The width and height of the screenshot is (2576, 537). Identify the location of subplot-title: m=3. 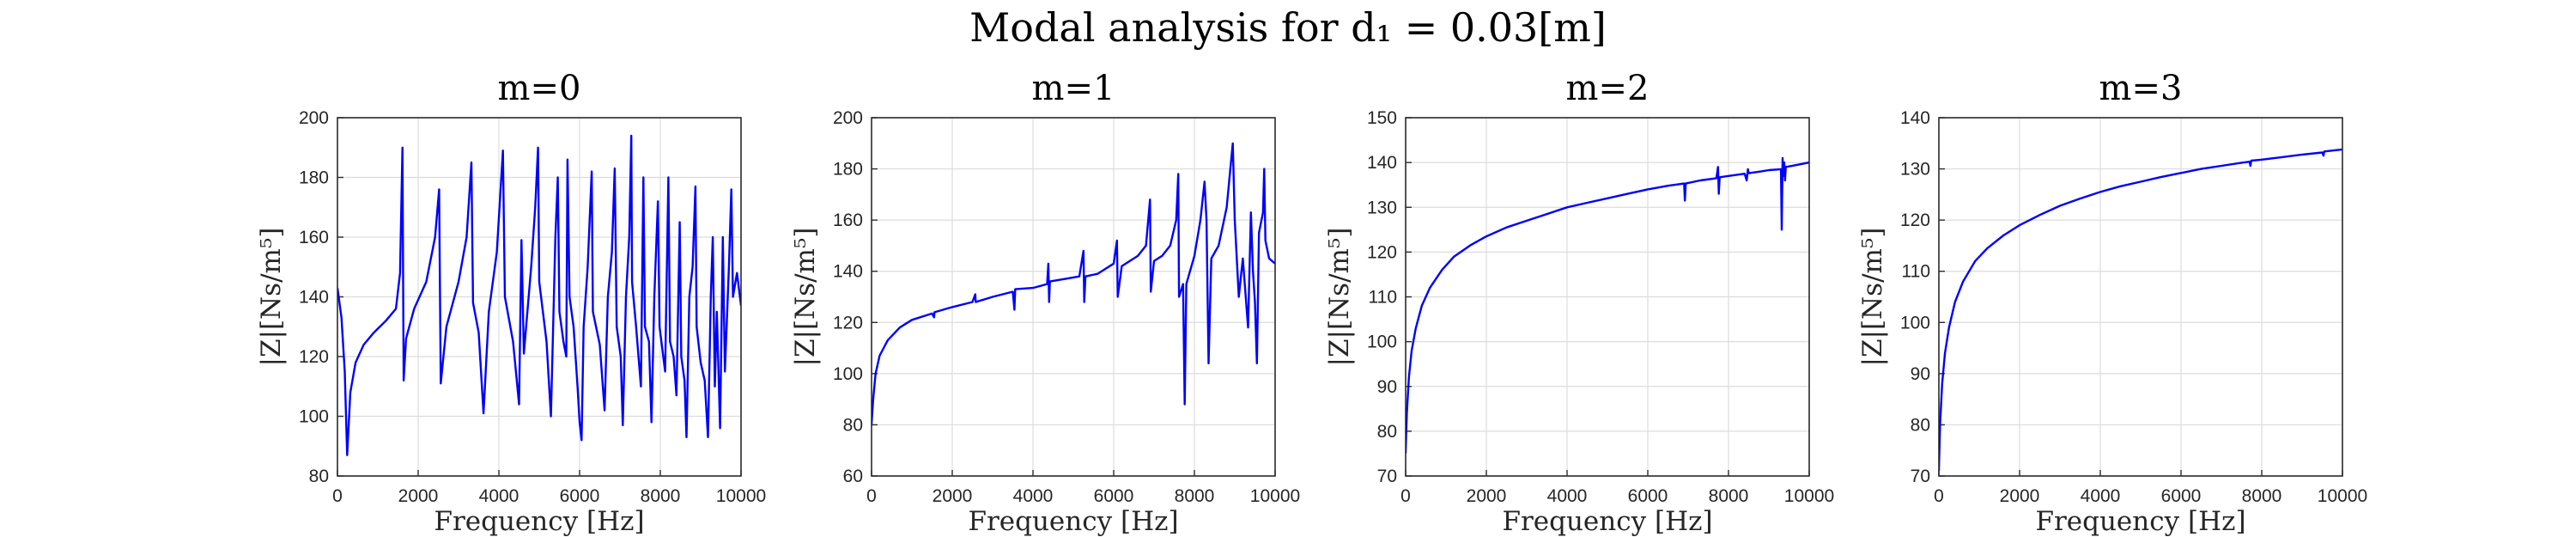
(2141, 88).